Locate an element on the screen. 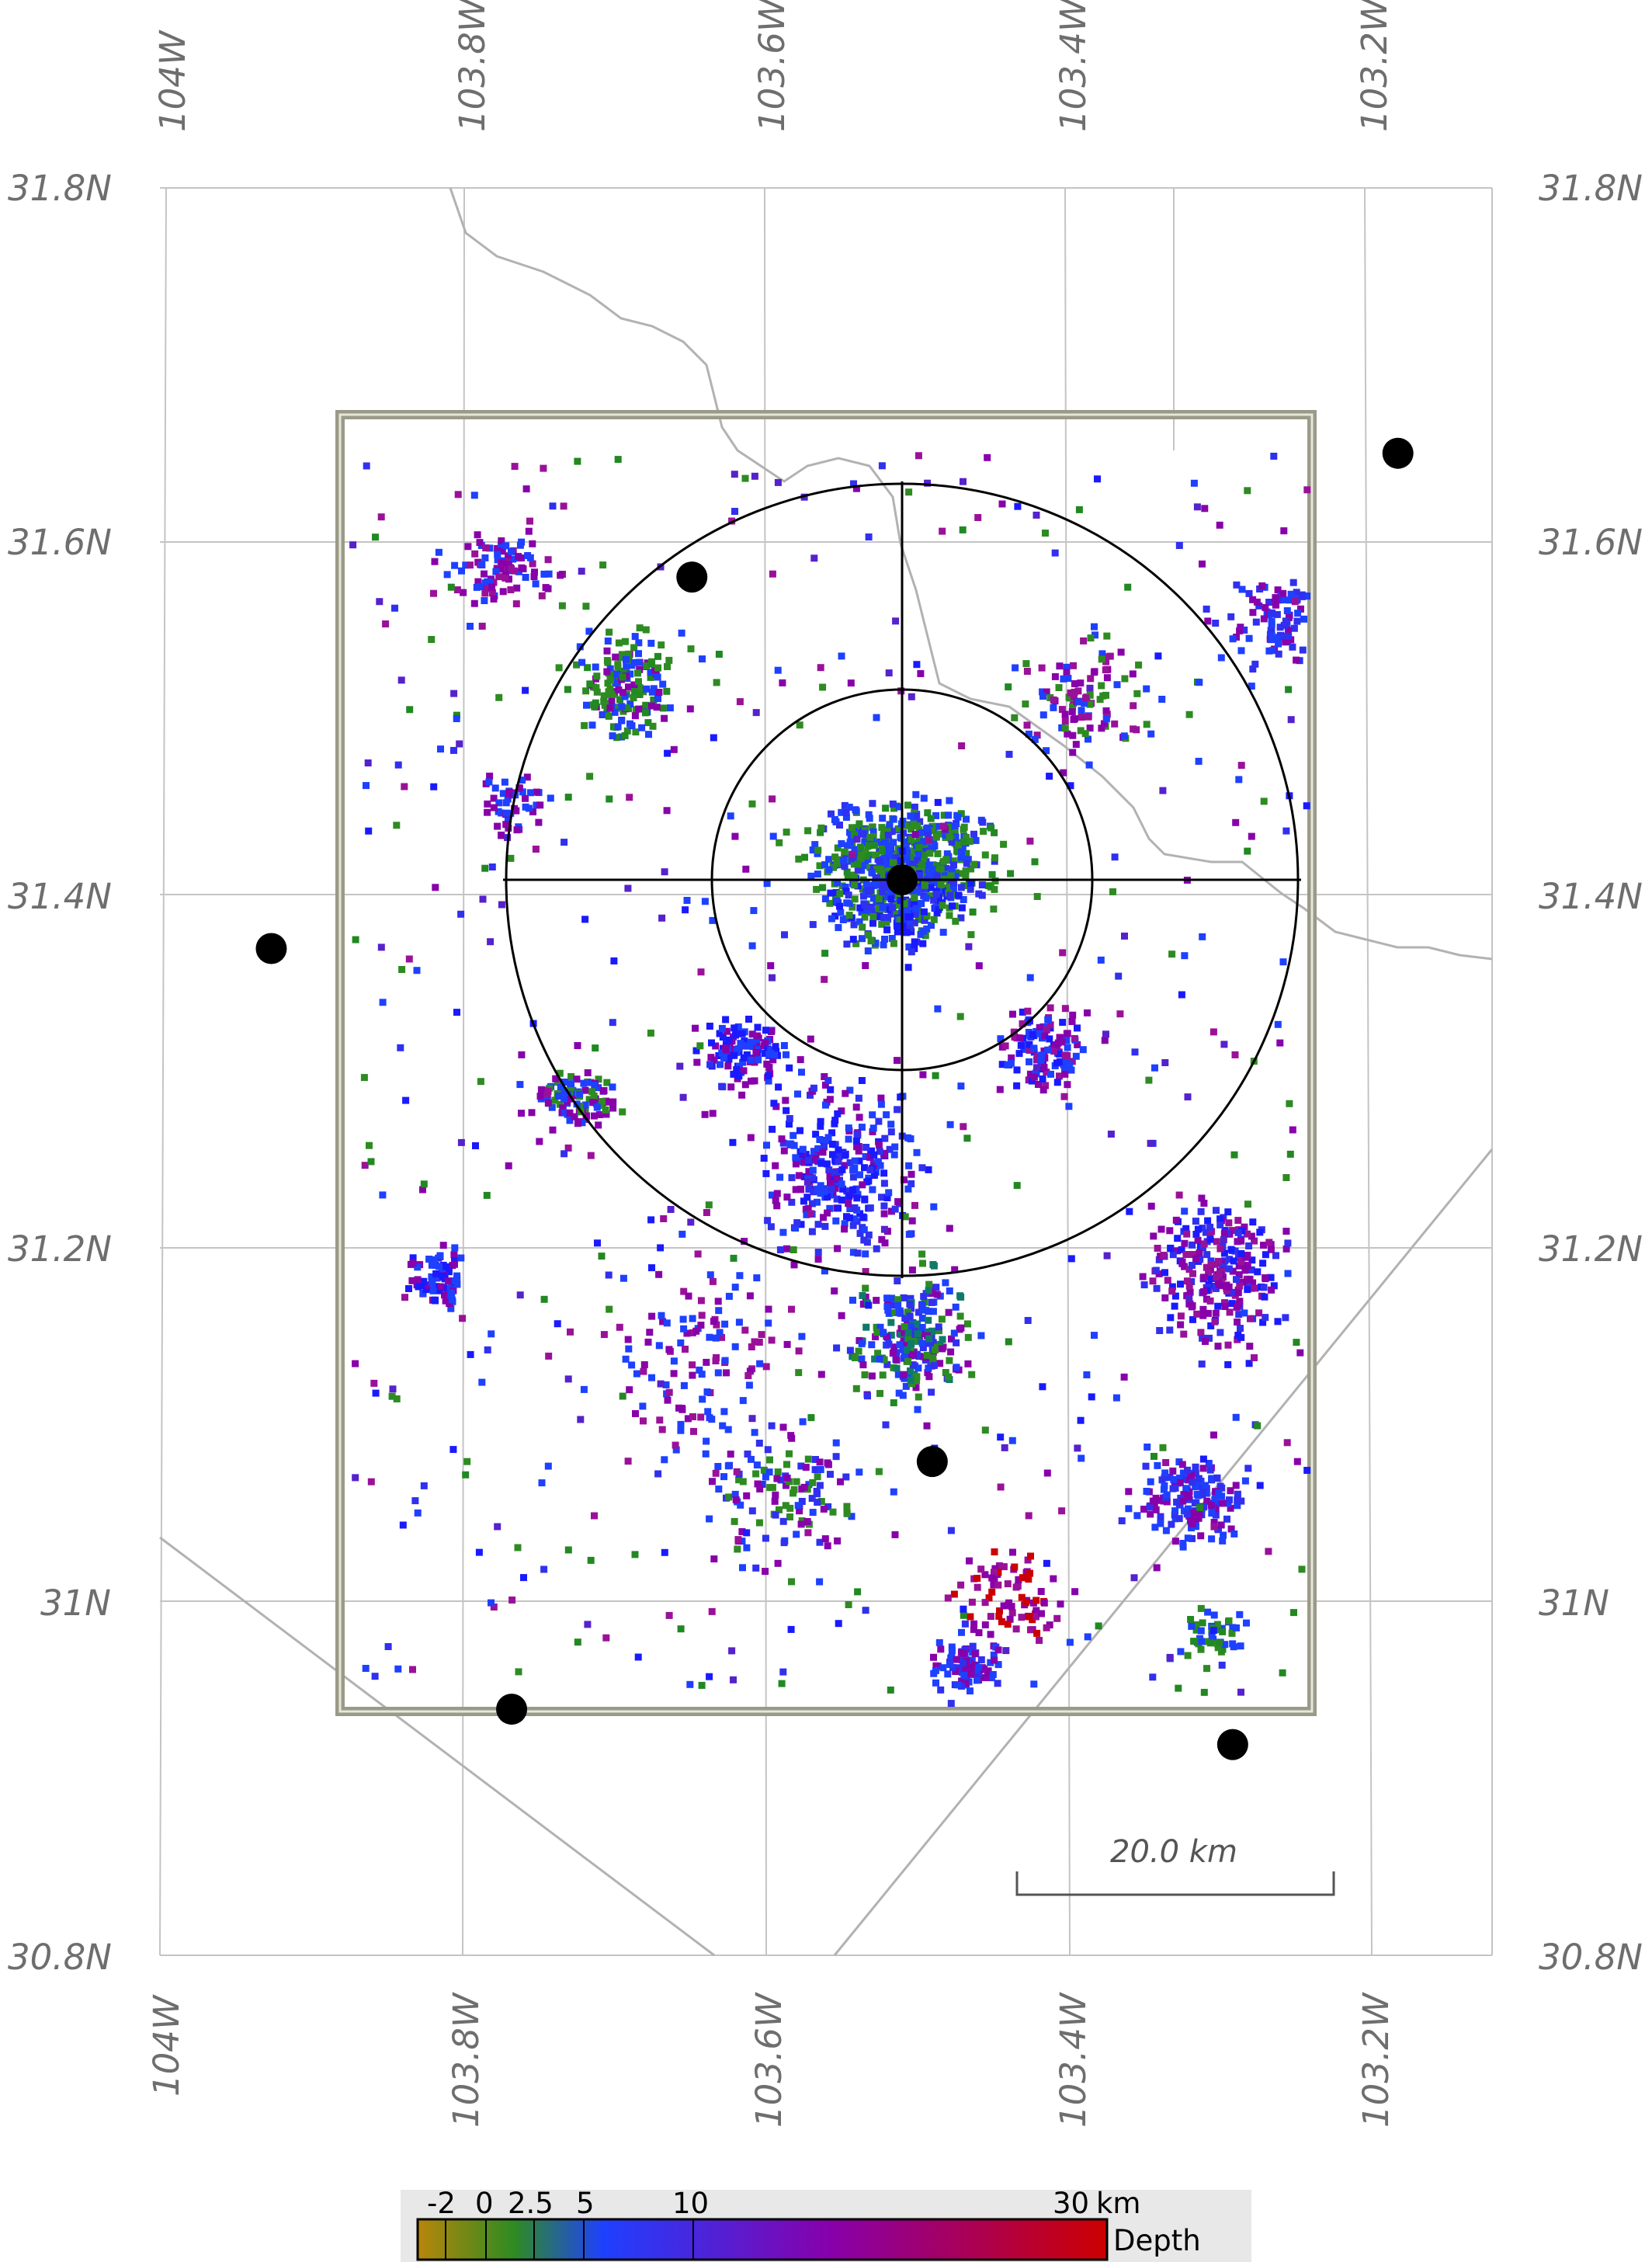 The width and height of the screenshot is (1652, 2262). colorbar-unit: km is located at coordinates (1118, 2203).